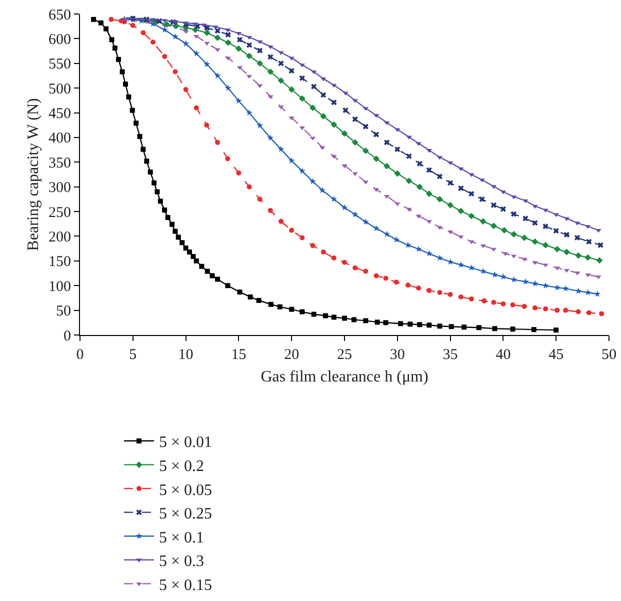 This screenshot has width=621, height=601. Describe the element at coordinates (185, 443) in the screenshot. I see `legend-label: 5 × 0.01` at that location.